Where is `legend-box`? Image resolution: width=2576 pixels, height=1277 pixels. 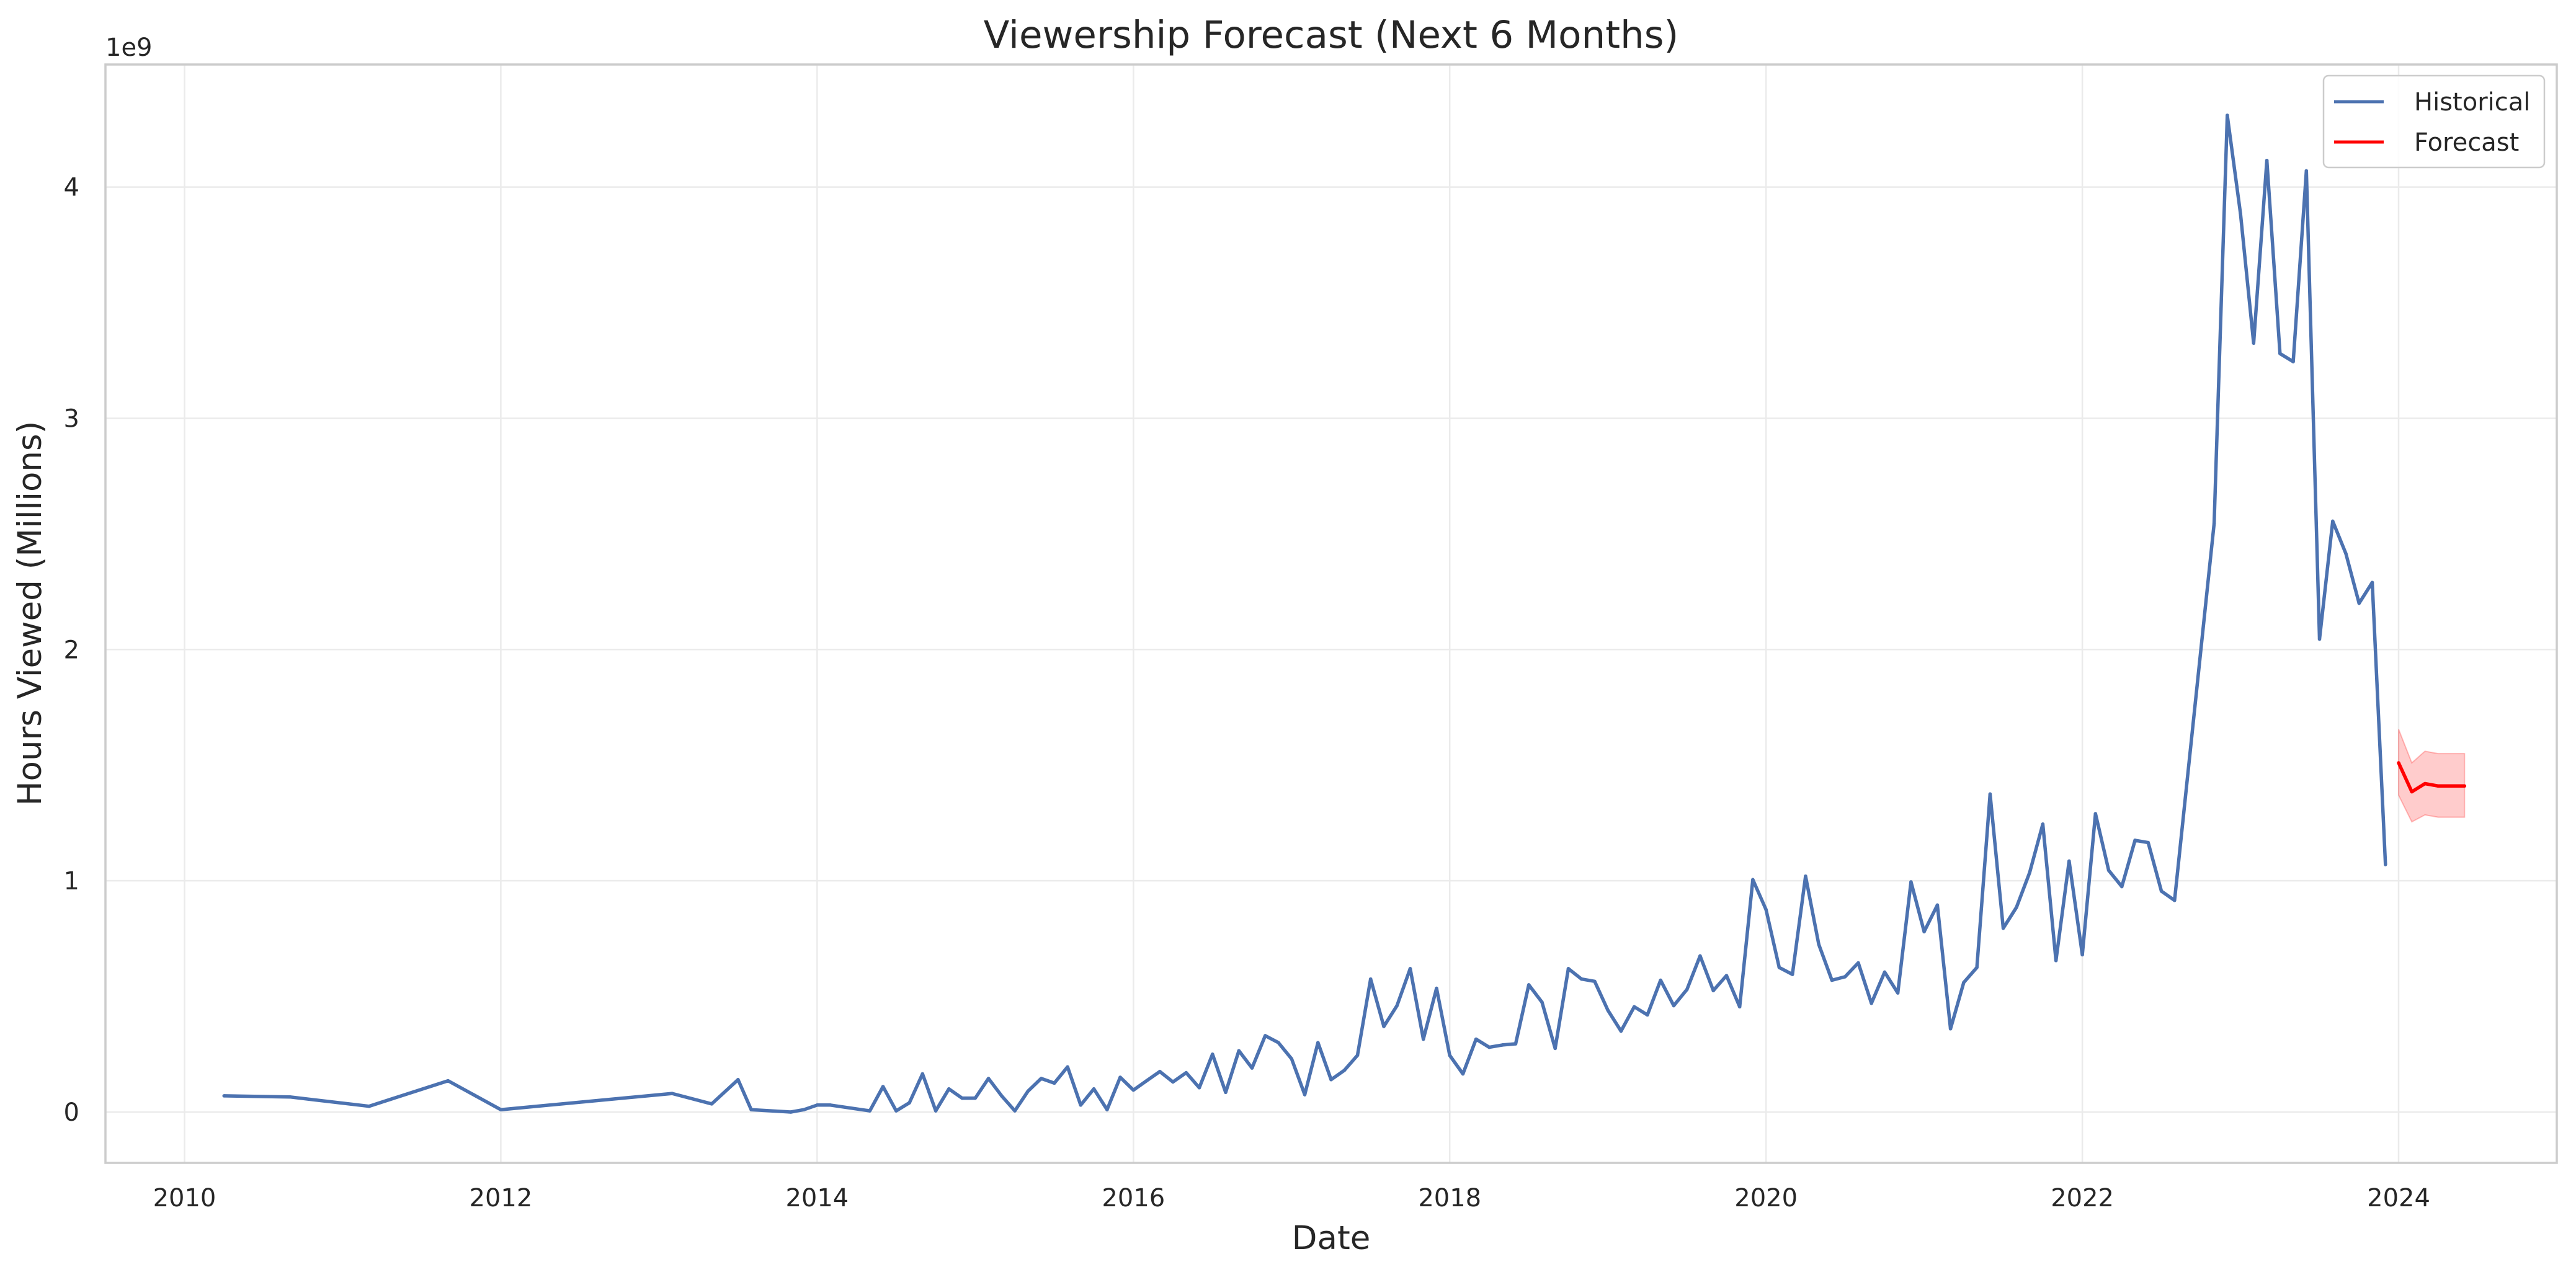
legend-box is located at coordinates (2434, 121).